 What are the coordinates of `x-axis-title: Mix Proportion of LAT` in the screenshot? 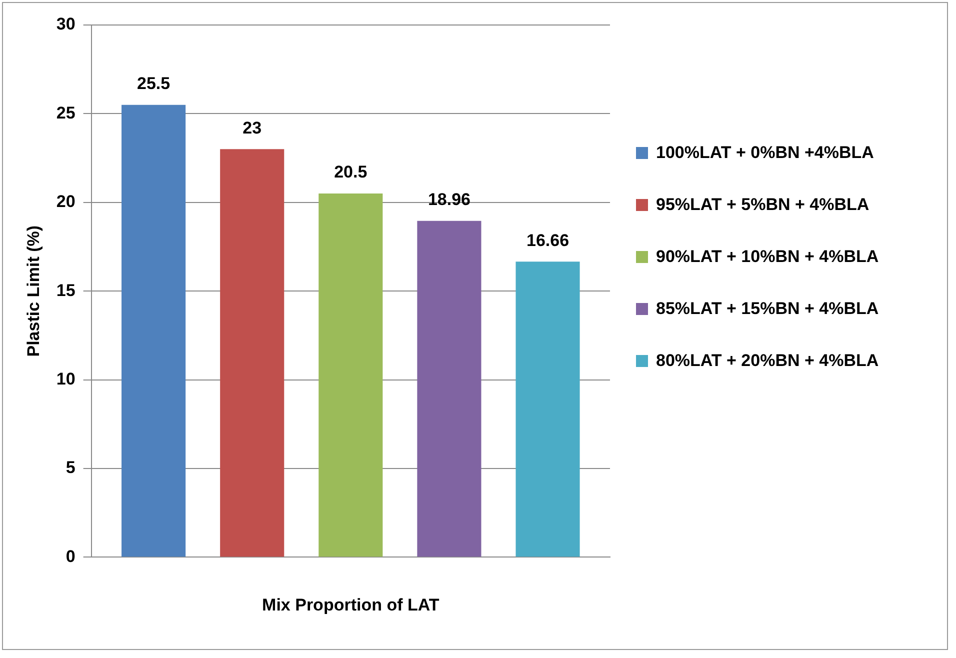 It's located at (351, 604).